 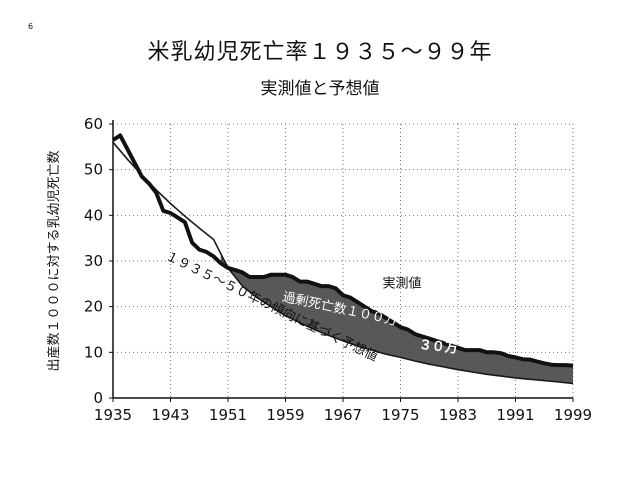 What do you see at coordinates (93, 170) in the screenshot?
I see `y-tick-label: 50` at bounding box center [93, 170].